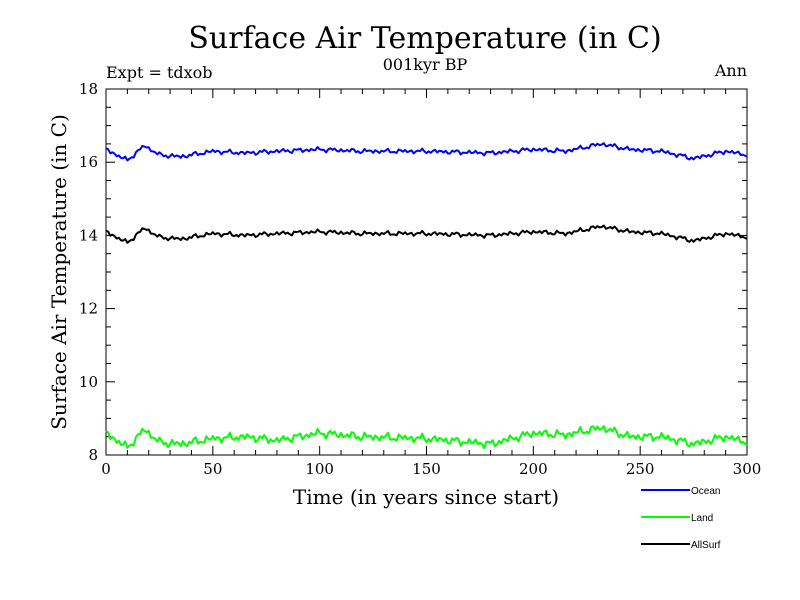 This screenshot has height=600, width=800. I want to click on x-tick-label: 100, so click(319, 469).